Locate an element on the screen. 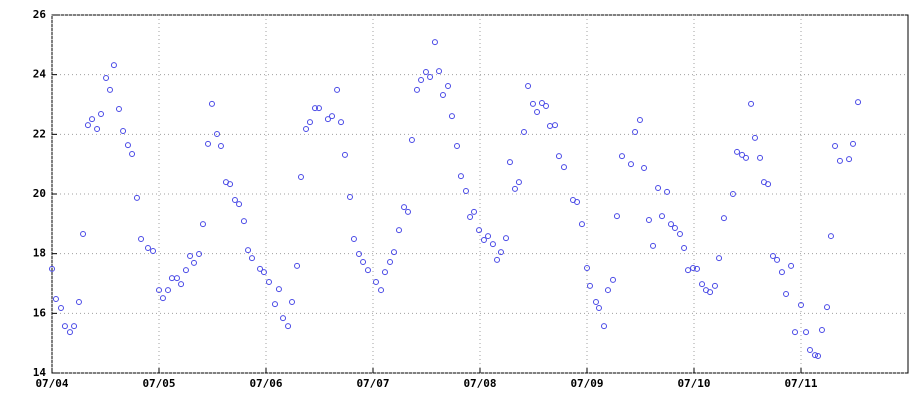 This screenshot has width=920, height=400. y-tick-label: 22 is located at coordinates (39, 133).